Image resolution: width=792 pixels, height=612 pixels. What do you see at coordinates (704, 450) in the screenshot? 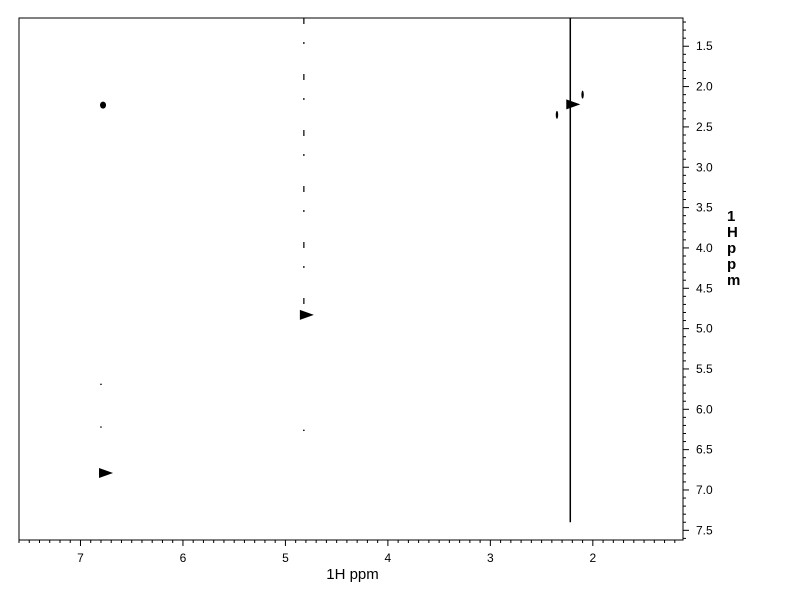
I see `y-tick-label: 6.5` at bounding box center [704, 450].